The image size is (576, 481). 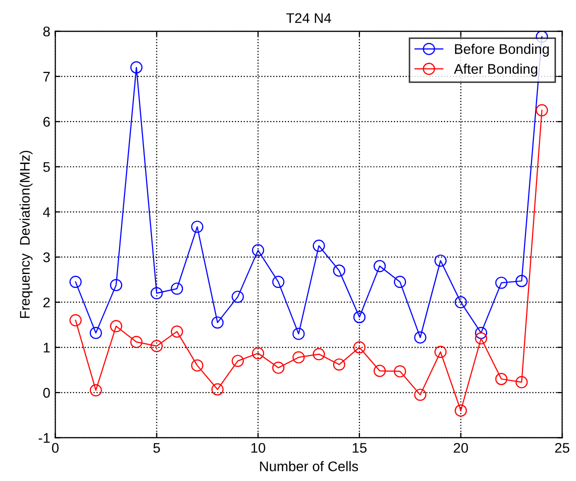 What do you see at coordinates (55, 447) in the screenshot?
I see `x-tick-label: 0` at bounding box center [55, 447].